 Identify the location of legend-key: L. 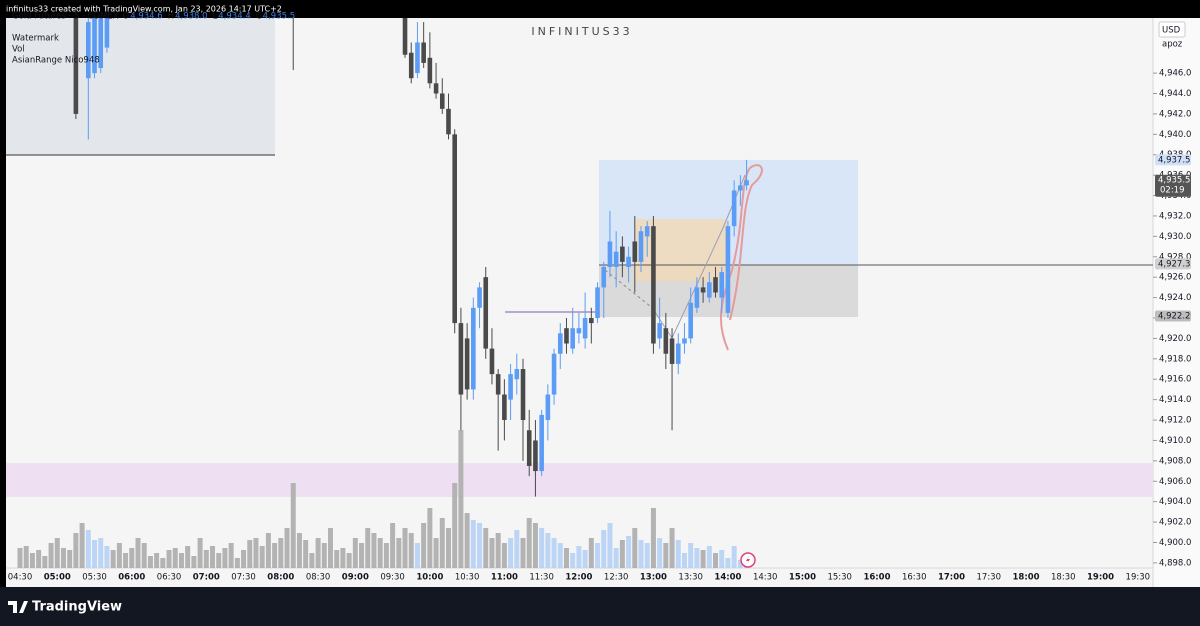
(215, 17).